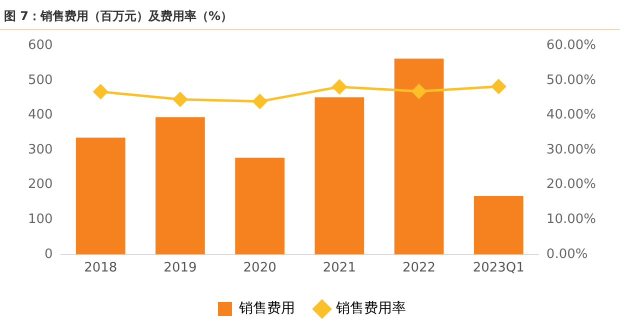 This screenshot has height=335, width=624. I want to click on chart-title: 图 7：销售费用（百万元）及费用率（%）, so click(310, 15).